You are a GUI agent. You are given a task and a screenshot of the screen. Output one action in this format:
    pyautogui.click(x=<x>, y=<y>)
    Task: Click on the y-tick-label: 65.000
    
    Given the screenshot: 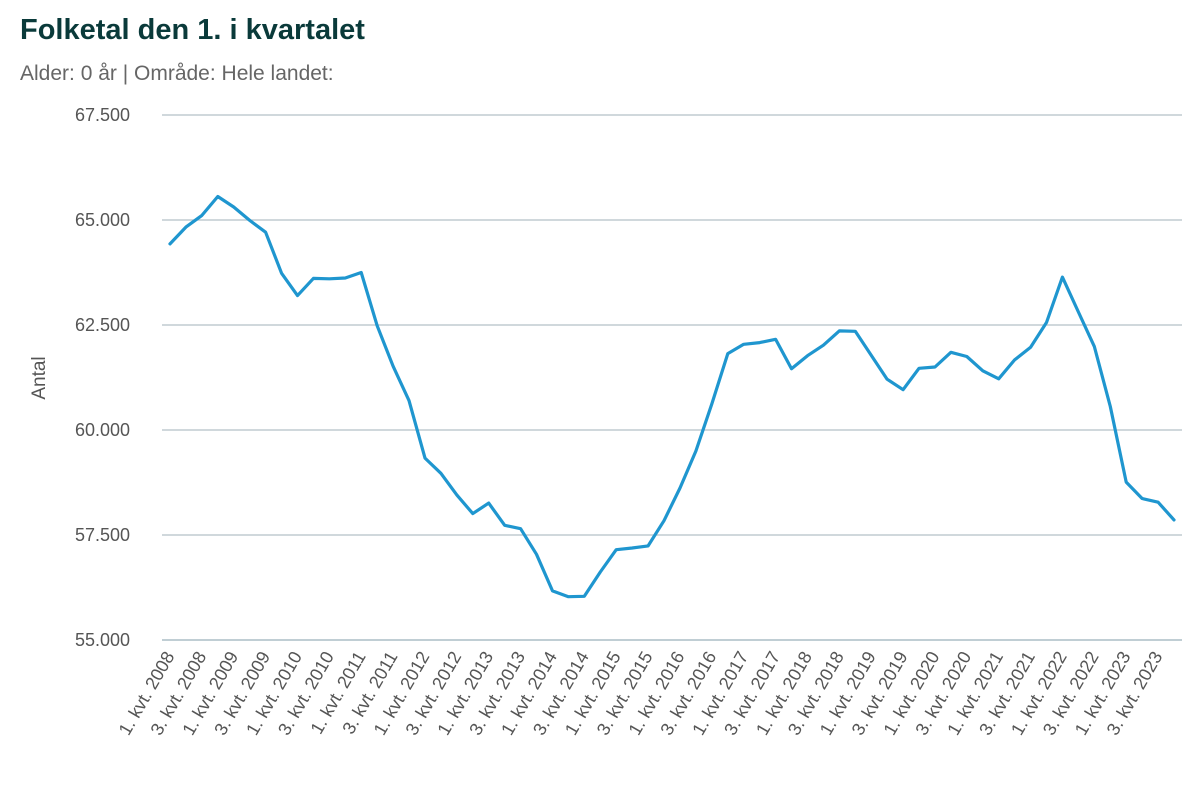 What is the action you would take?
    pyautogui.click(x=102, y=220)
    